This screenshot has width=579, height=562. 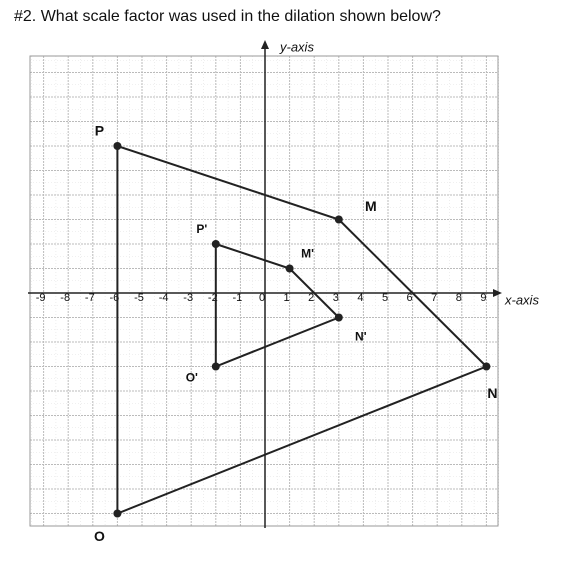 What do you see at coordinates (201, 229) in the screenshot?
I see `vertex-label: P'` at bounding box center [201, 229].